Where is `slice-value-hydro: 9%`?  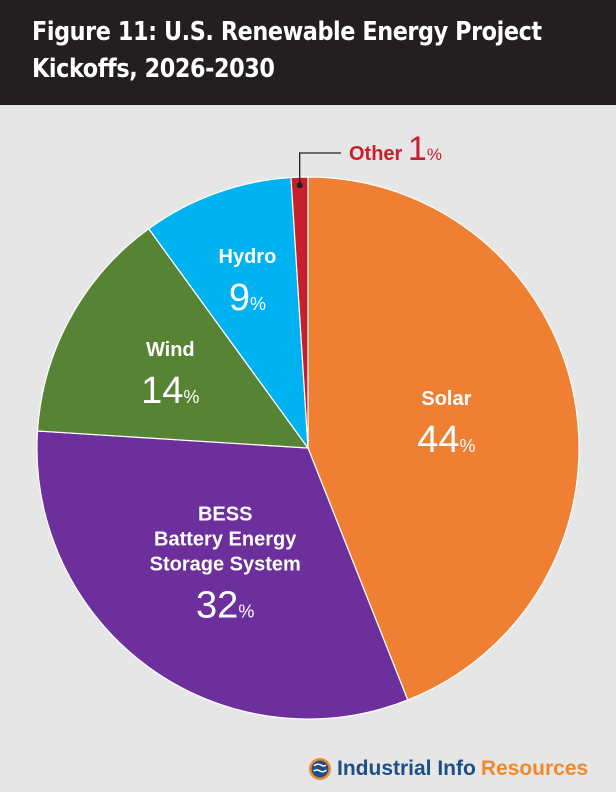 slice-value-hydro: 9% is located at coordinates (247, 298).